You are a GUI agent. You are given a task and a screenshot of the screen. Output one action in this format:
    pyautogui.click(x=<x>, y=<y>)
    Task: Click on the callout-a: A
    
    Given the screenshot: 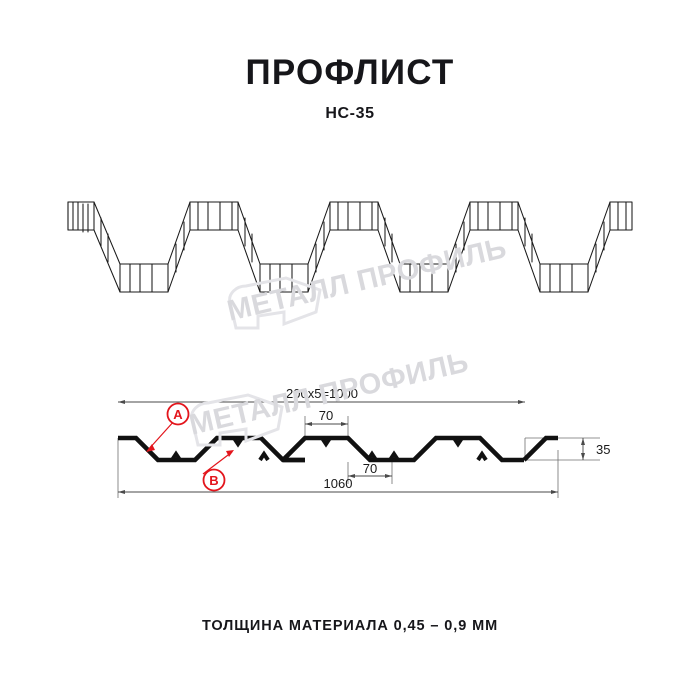 What is the action you would take?
    pyautogui.click(x=168, y=427)
    